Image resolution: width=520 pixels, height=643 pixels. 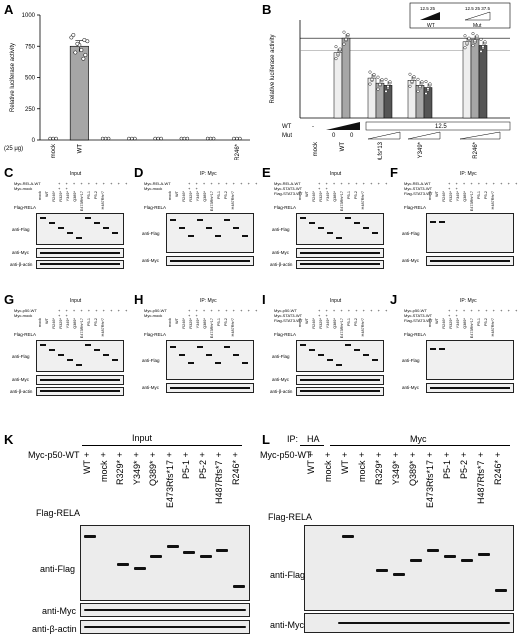 What do you see at coordinates (172, 546) in the screenshot?
I see `panel-k-flag-band` at bounding box center [172, 546].